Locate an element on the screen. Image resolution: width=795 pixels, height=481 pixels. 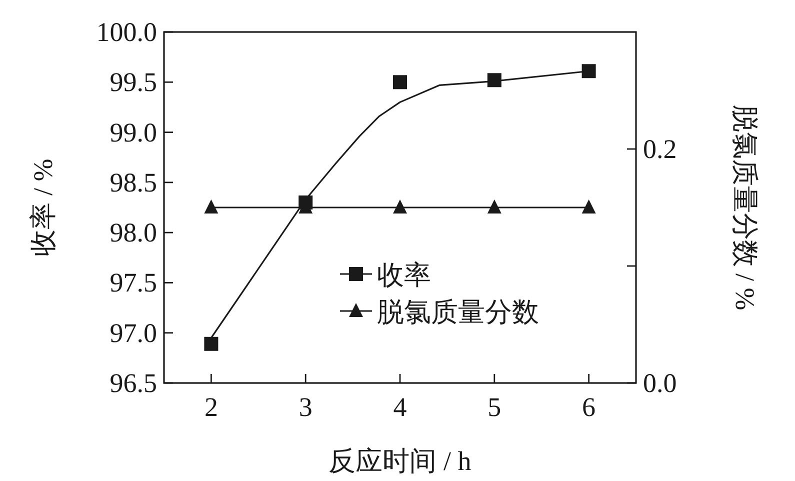
y-axis-title: 收率 / % is located at coordinates (43, 207).